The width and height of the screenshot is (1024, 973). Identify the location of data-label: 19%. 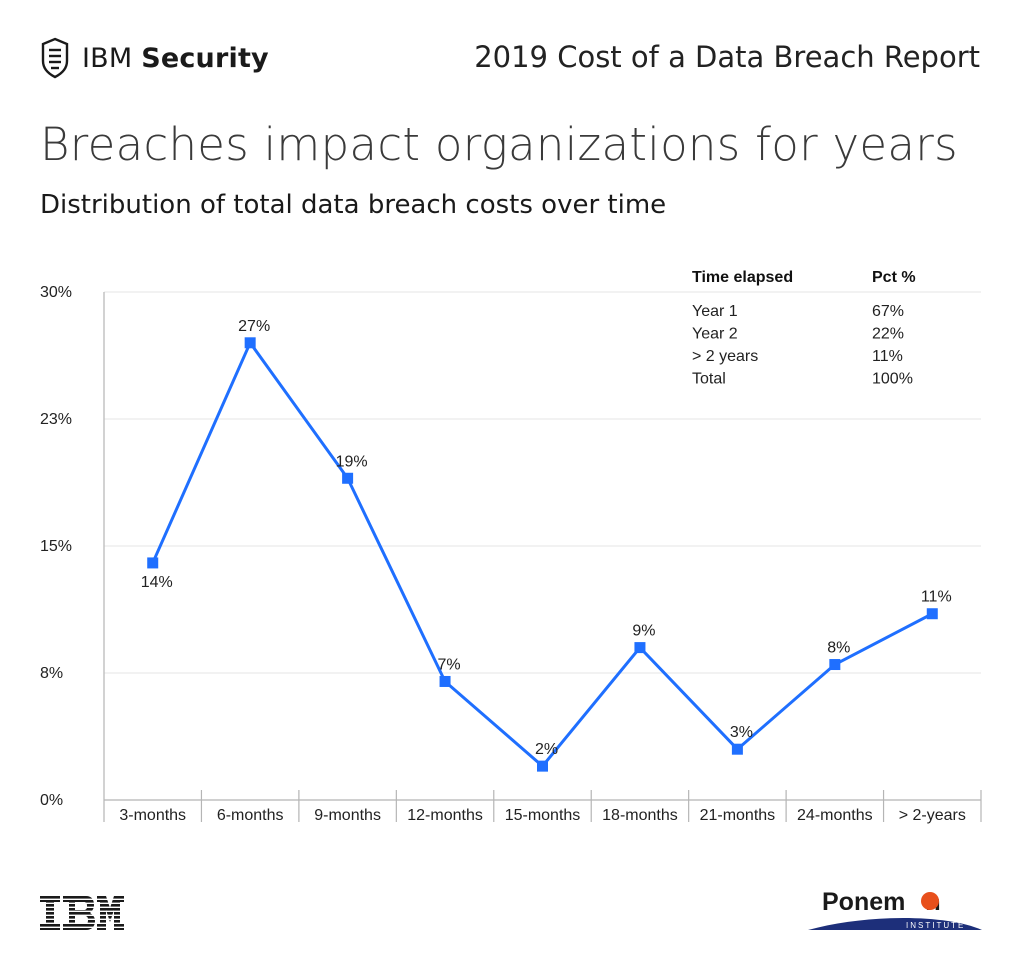
(352, 461).